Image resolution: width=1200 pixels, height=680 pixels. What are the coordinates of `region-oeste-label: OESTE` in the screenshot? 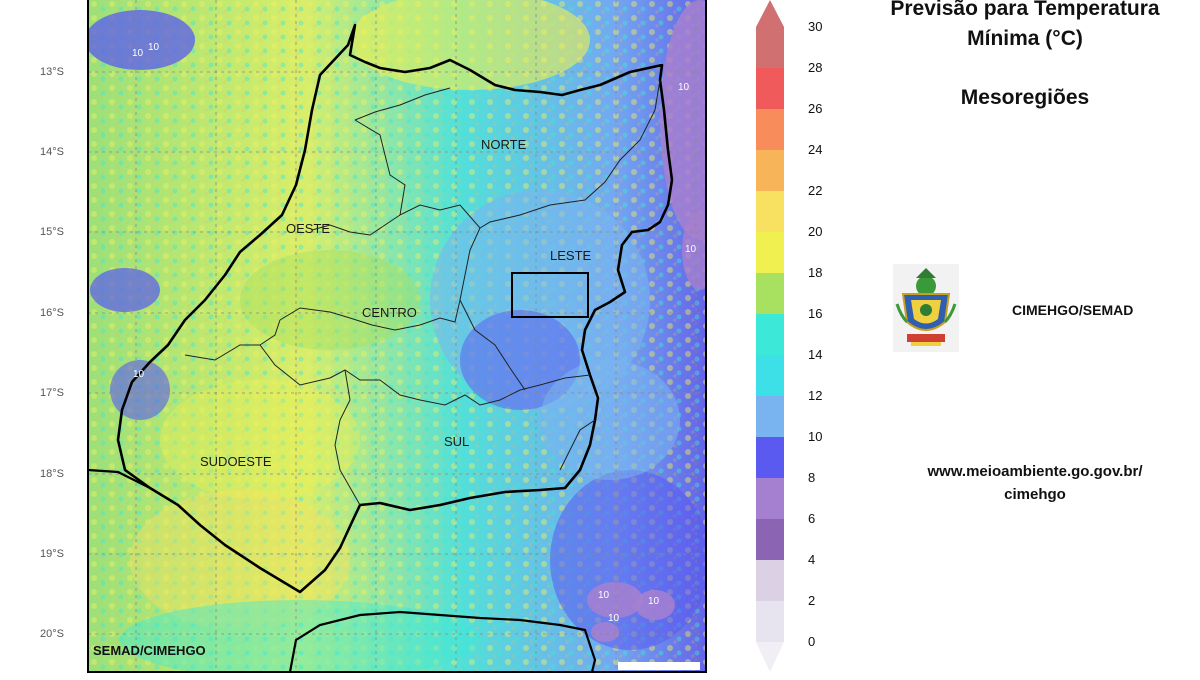 It's located at (308, 228).